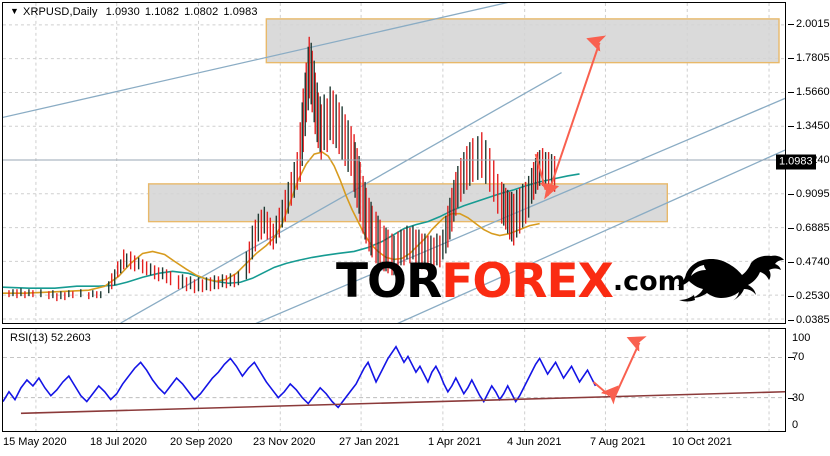  I want to click on date-label-7: 7 Aug 2021, so click(618, 442).